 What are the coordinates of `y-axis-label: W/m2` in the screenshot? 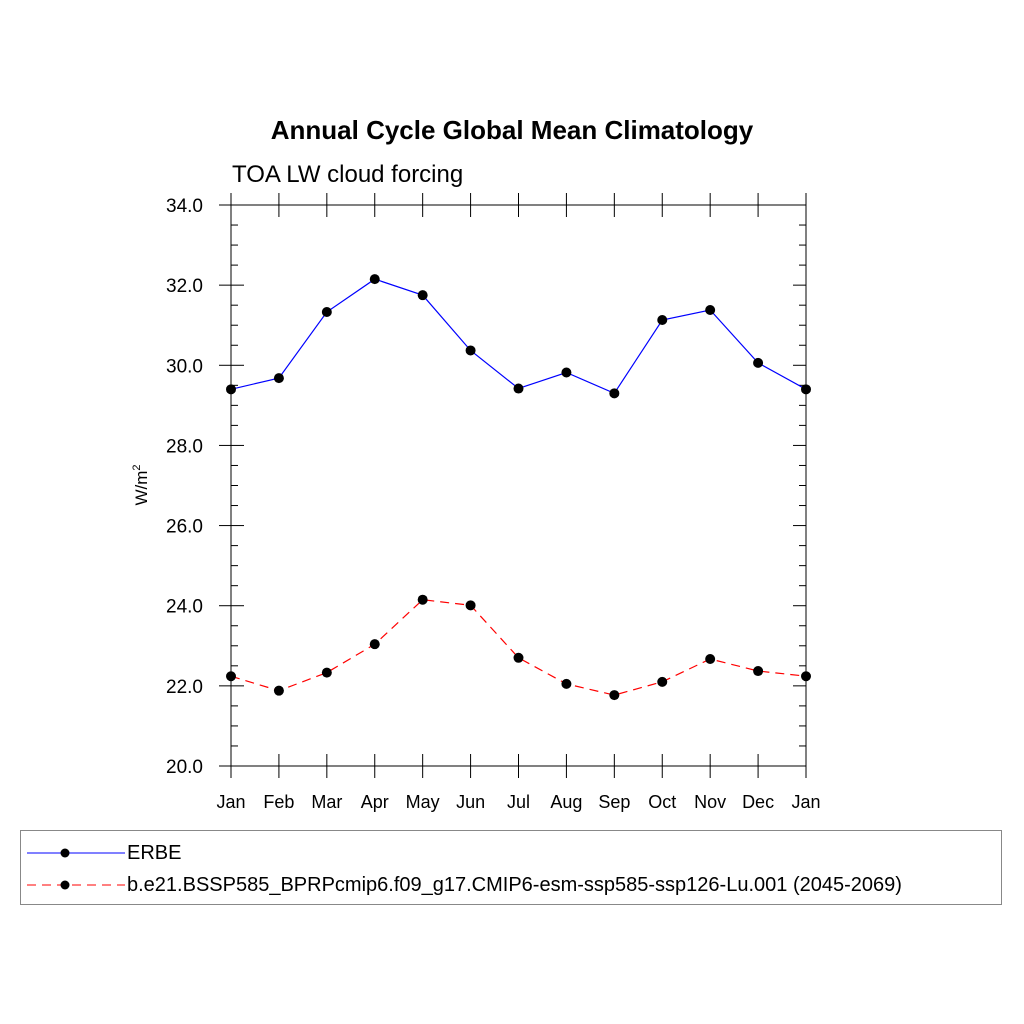 It's located at (141, 484).